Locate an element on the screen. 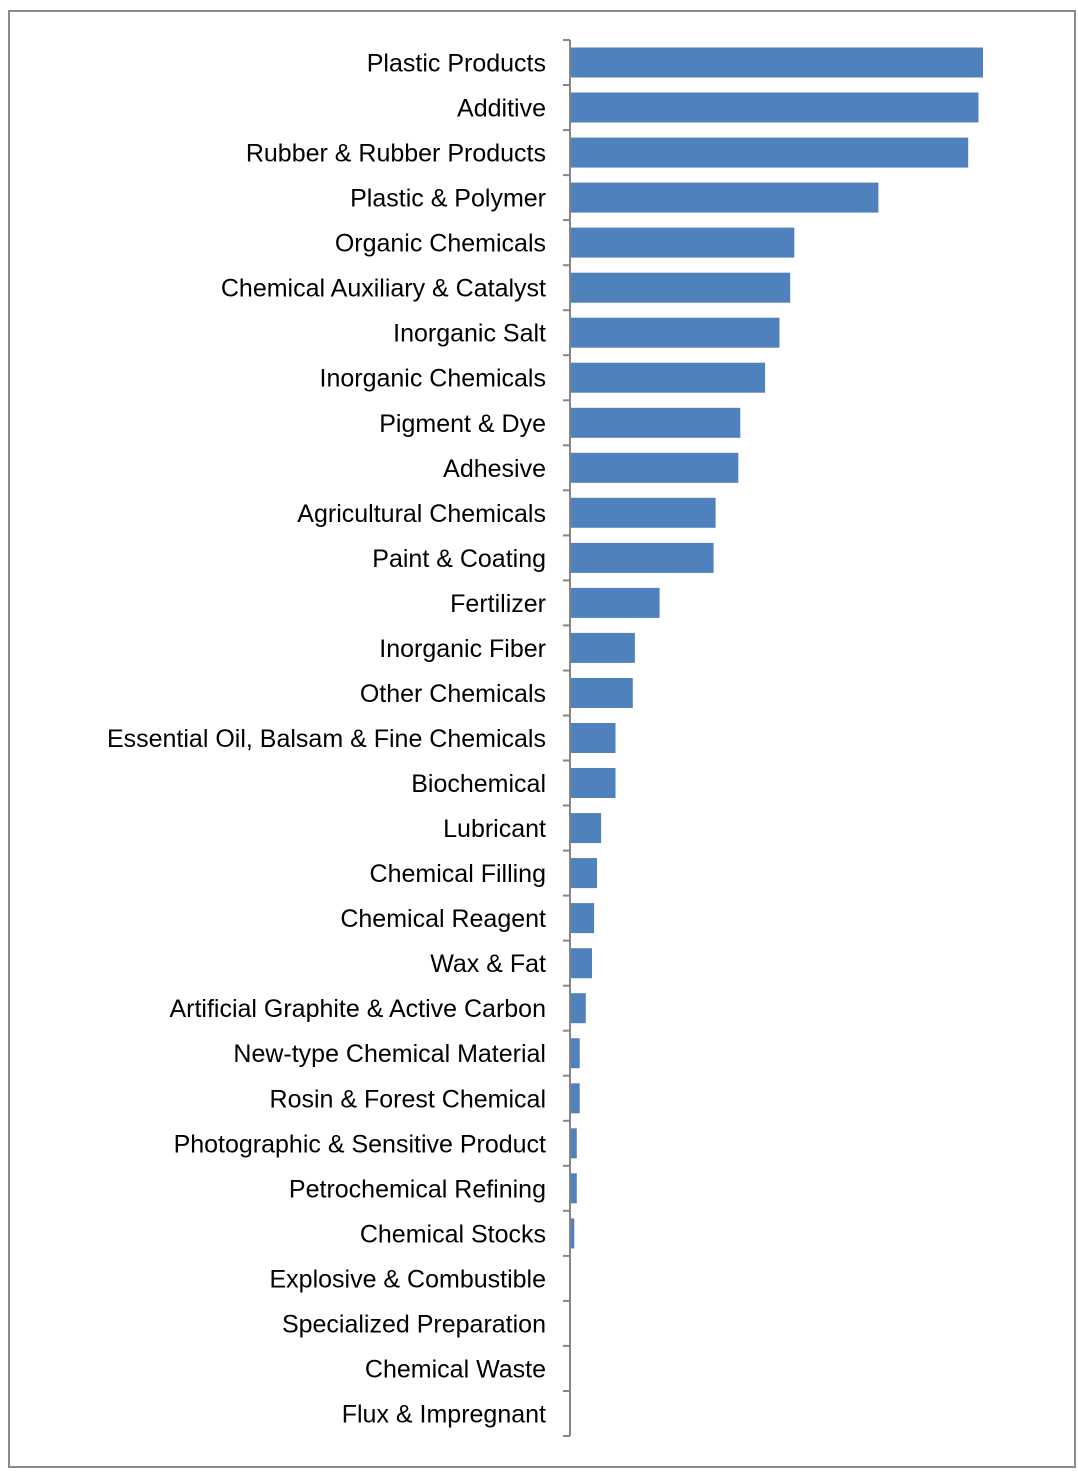 This screenshot has width=1078, height=1472. category-label: Additive is located at coordinates (501, 109).